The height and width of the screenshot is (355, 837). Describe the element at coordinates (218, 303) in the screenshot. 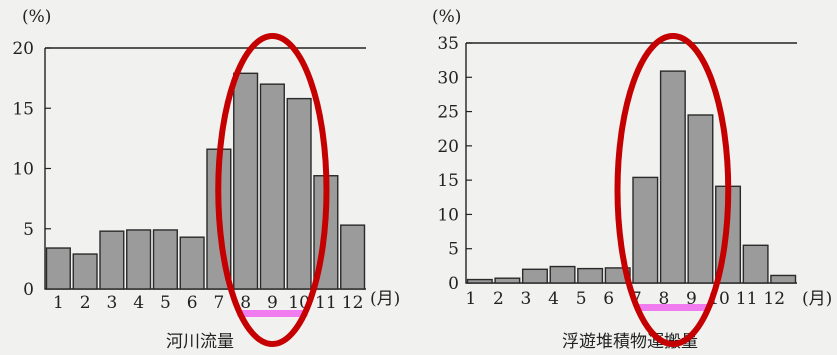

I see `x-tick-label: 7` at that location.